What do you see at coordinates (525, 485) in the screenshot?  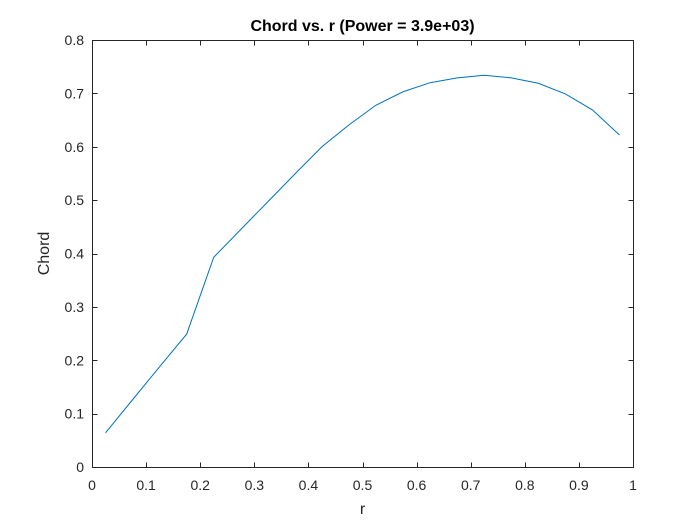 I see `x-tick-label: 0.8` at bounding box center [525, 485].